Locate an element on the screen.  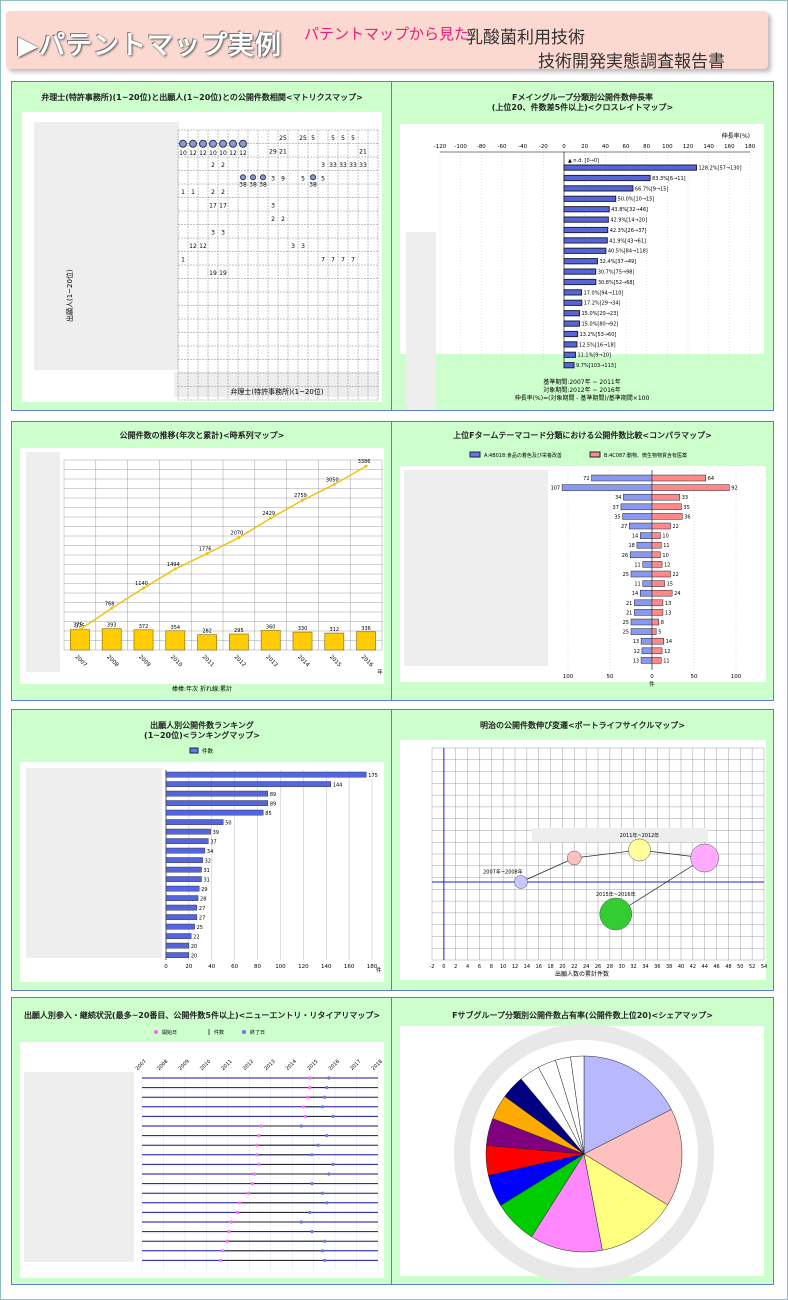
series-a-value: 25 is located at coordinates (626, 633).